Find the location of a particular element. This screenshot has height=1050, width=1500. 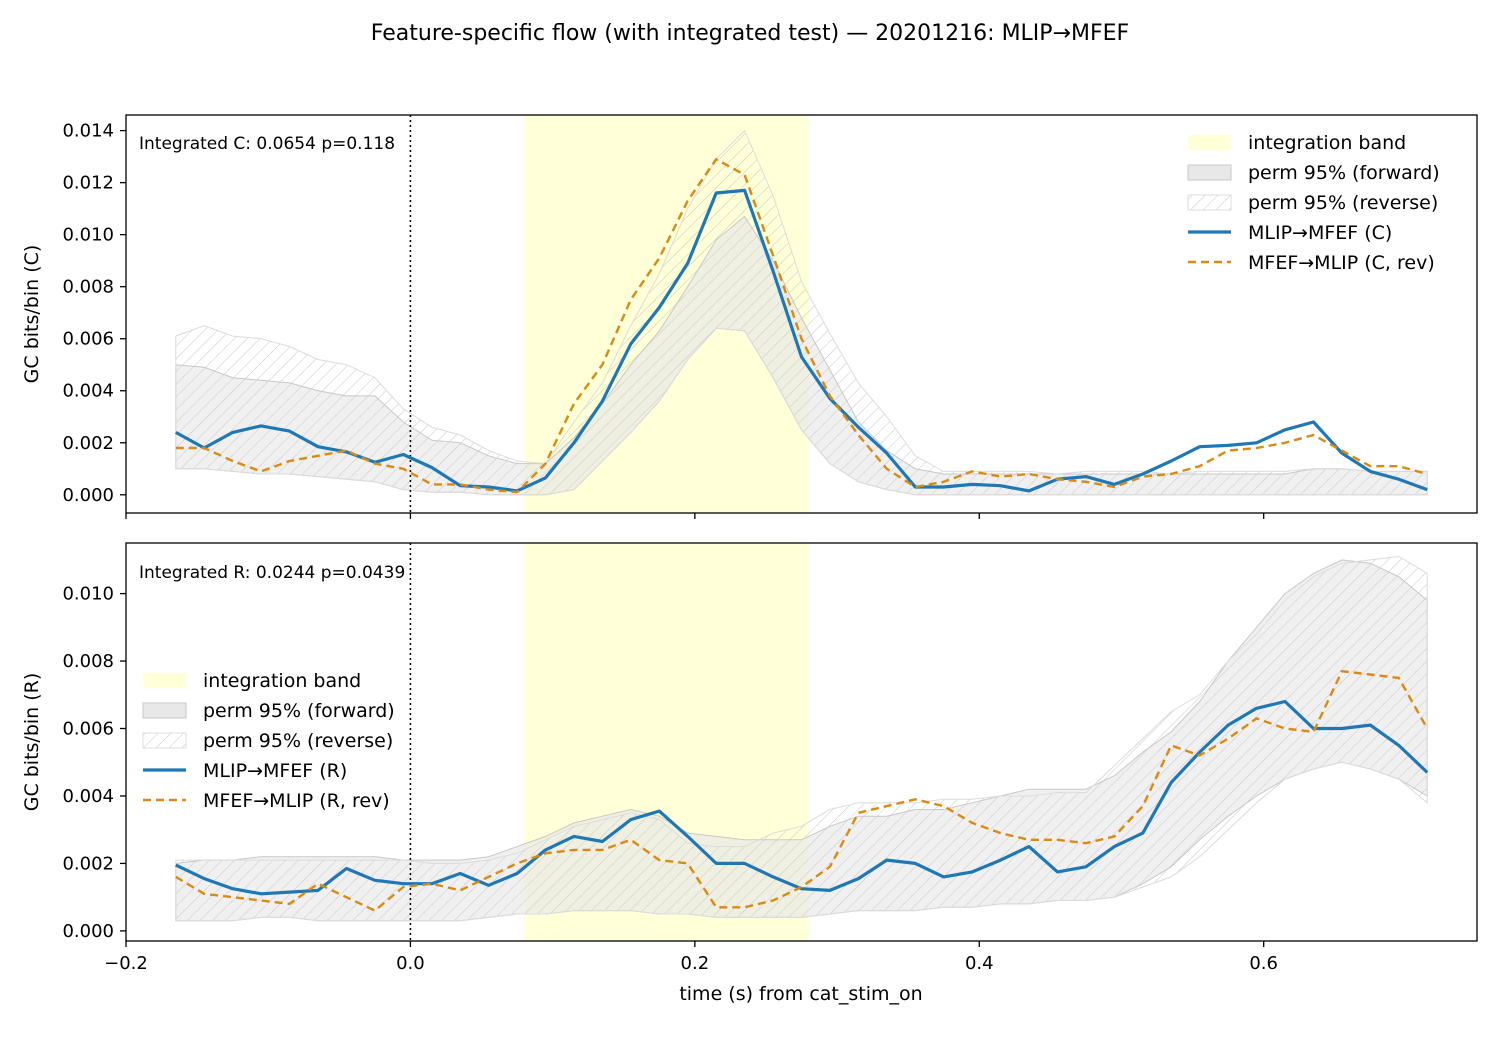

x-axis-label: time (s) from cat_stim_on is located at coordinates (800, 994).